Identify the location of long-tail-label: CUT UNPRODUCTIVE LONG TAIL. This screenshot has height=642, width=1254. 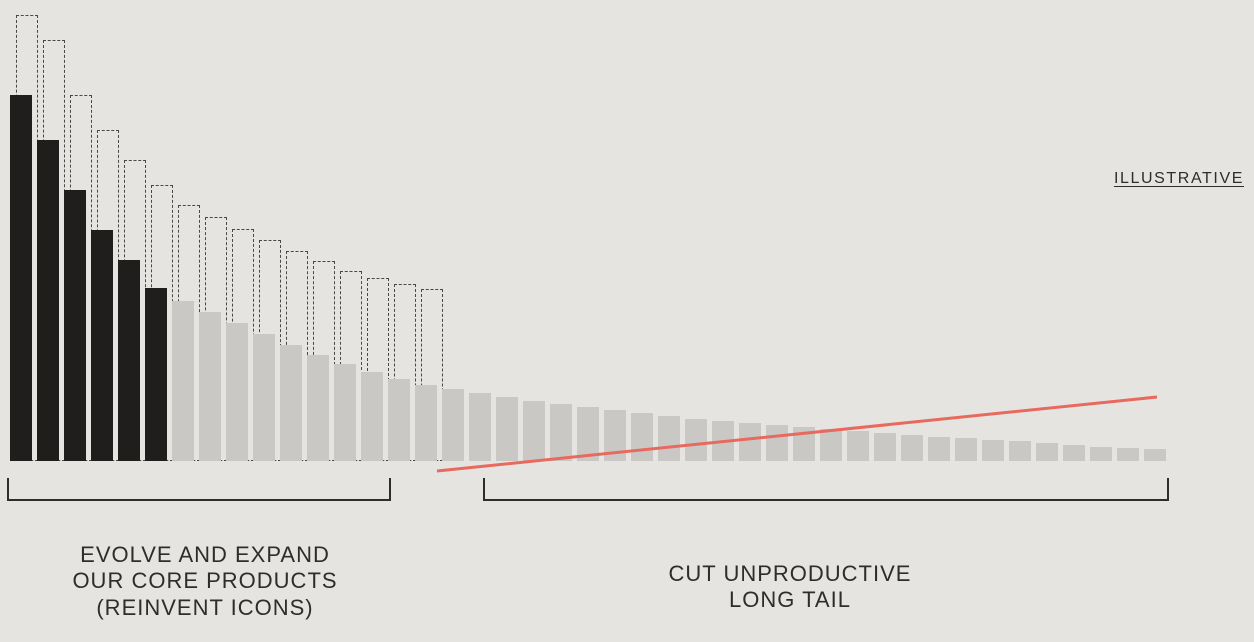
(790, 587).